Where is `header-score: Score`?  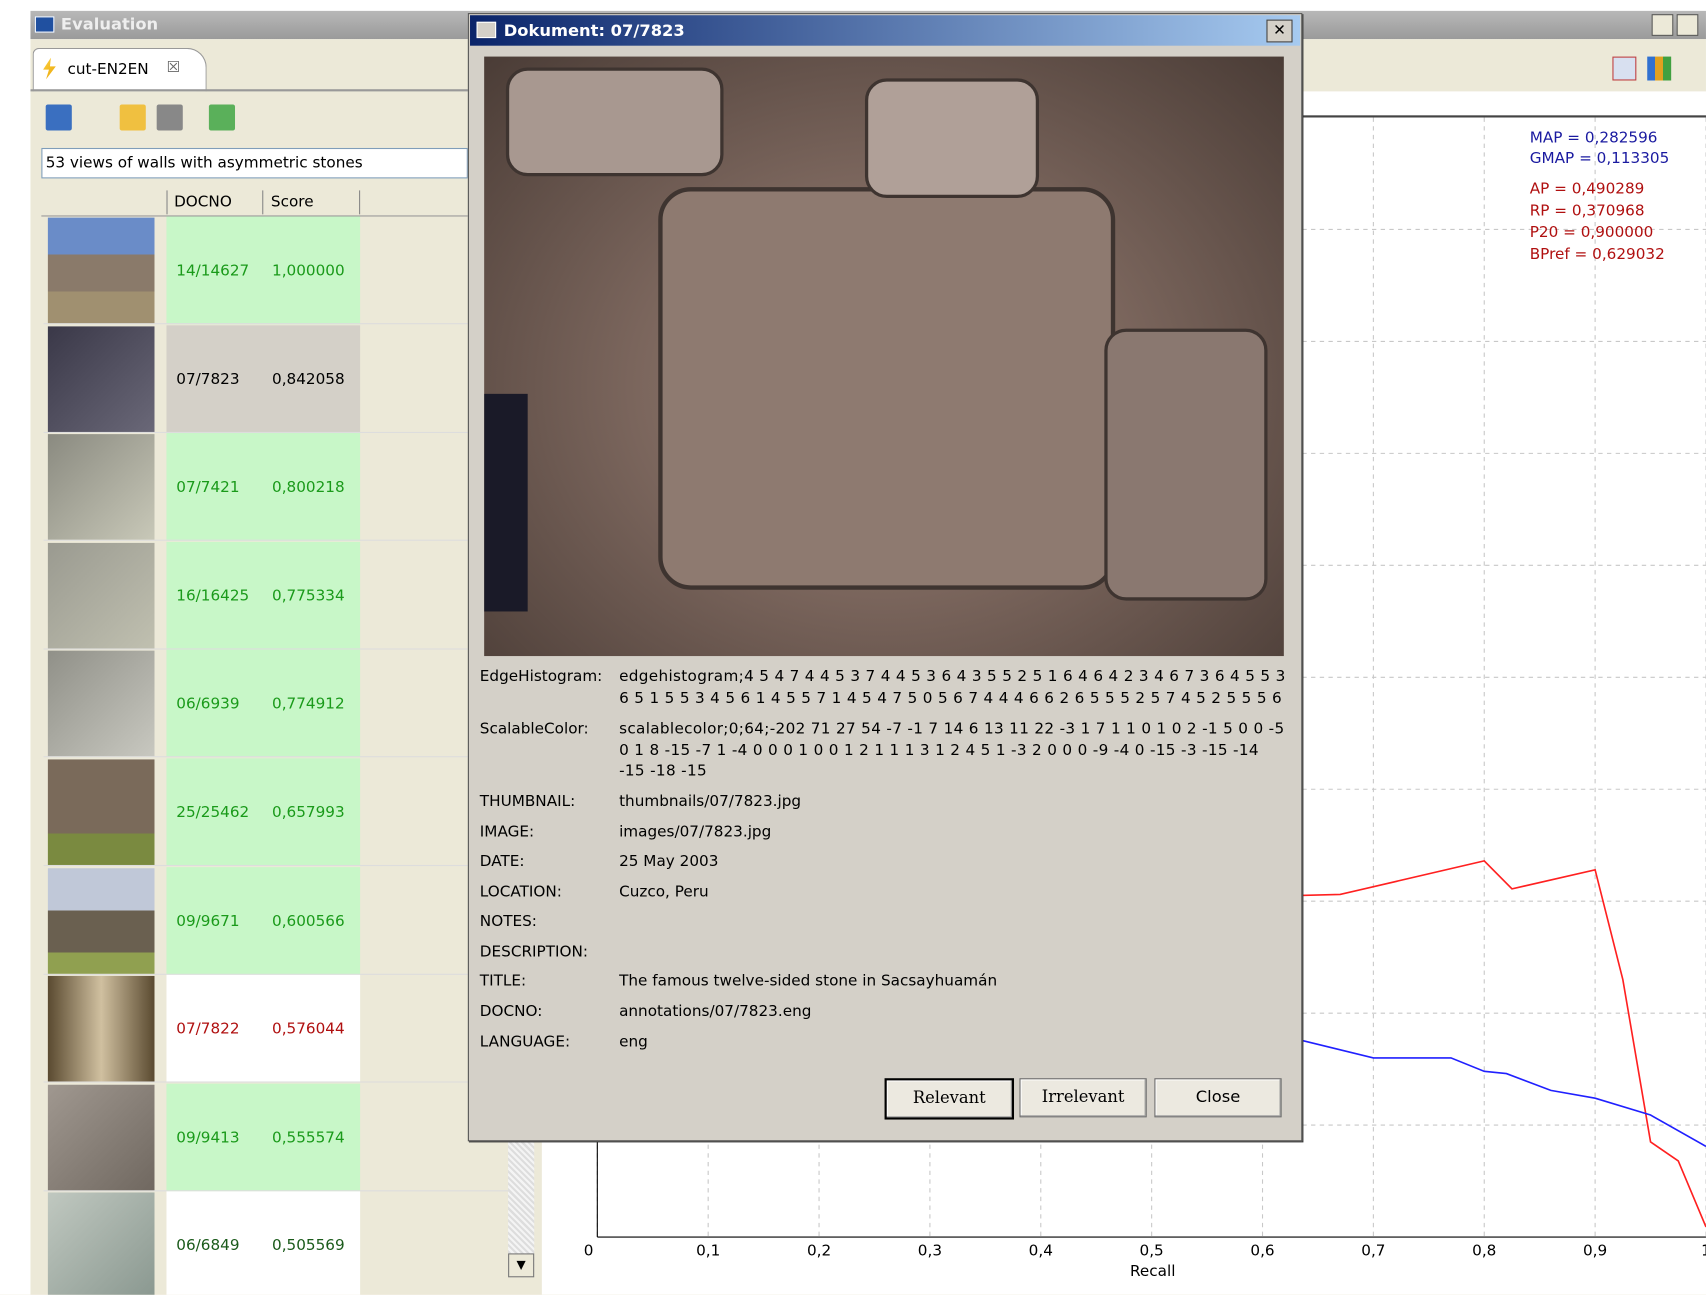
header-score: Score is located at coordinates (292, 202).